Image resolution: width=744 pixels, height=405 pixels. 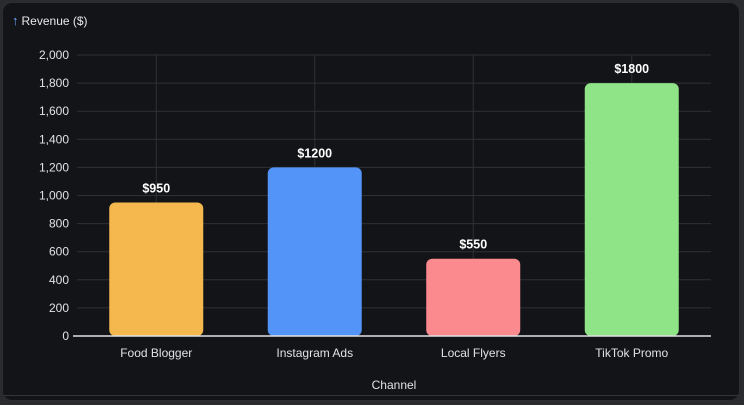 I want to click on y-tick-label: 200, so click(x=59, y=308).